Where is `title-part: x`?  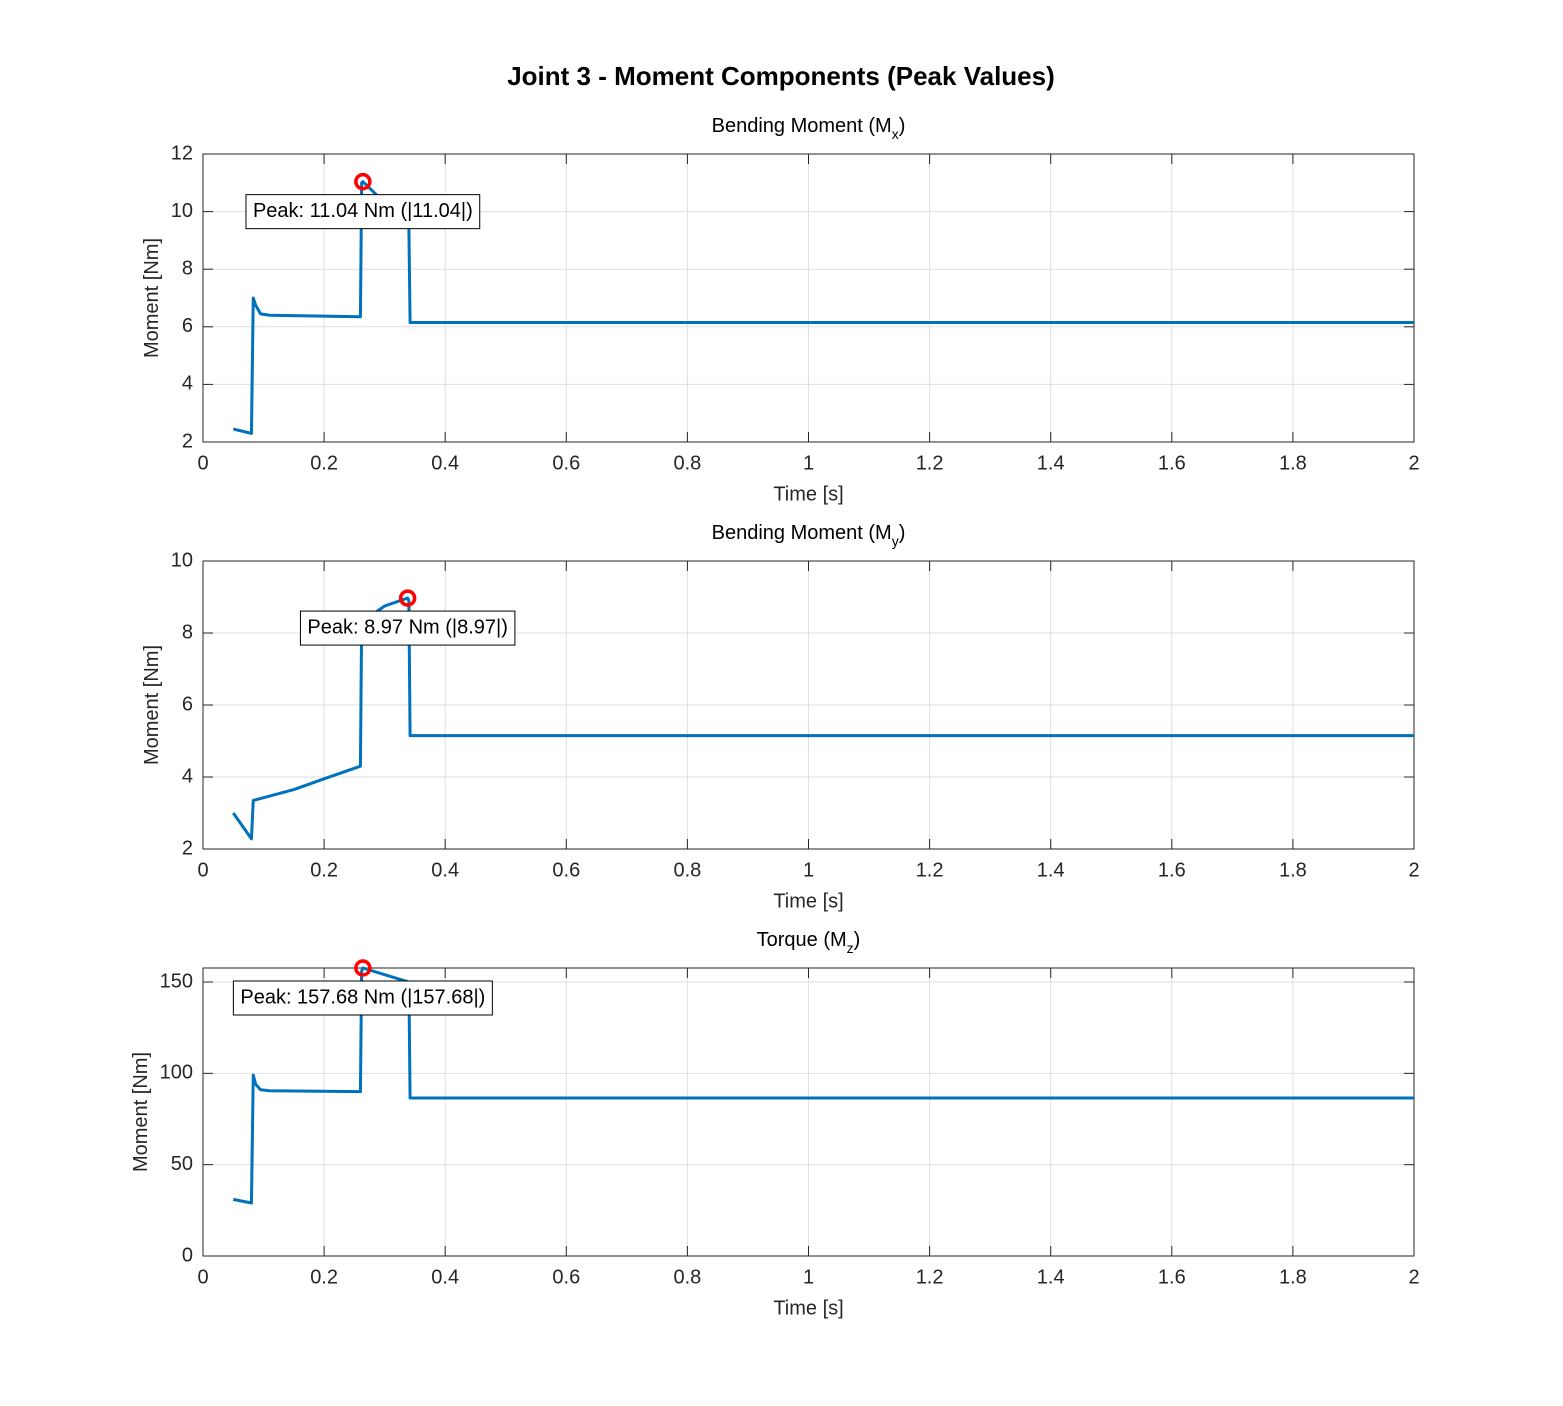
title-part: x is located at coordinates (895, 134).